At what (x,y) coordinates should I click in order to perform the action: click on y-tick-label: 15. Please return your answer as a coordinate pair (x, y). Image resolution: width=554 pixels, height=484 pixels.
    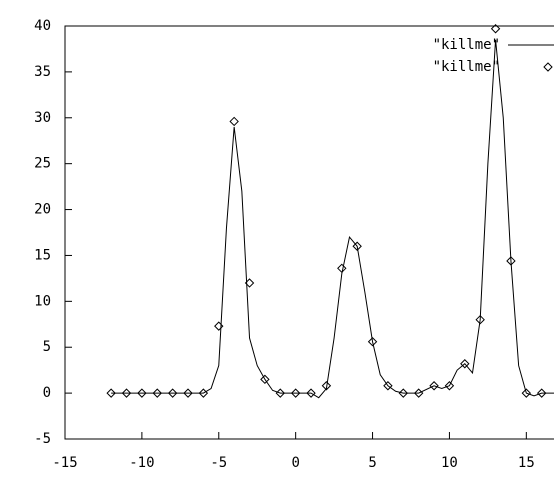
    Looking at the image, I should click on (42, 255).